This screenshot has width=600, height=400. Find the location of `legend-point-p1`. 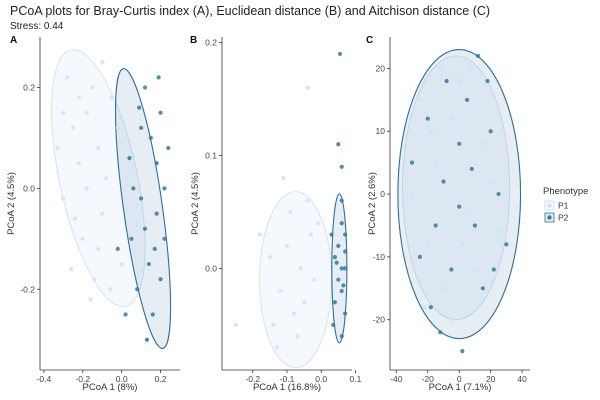

legend-point-p1 is located at coordinates (549, 205).